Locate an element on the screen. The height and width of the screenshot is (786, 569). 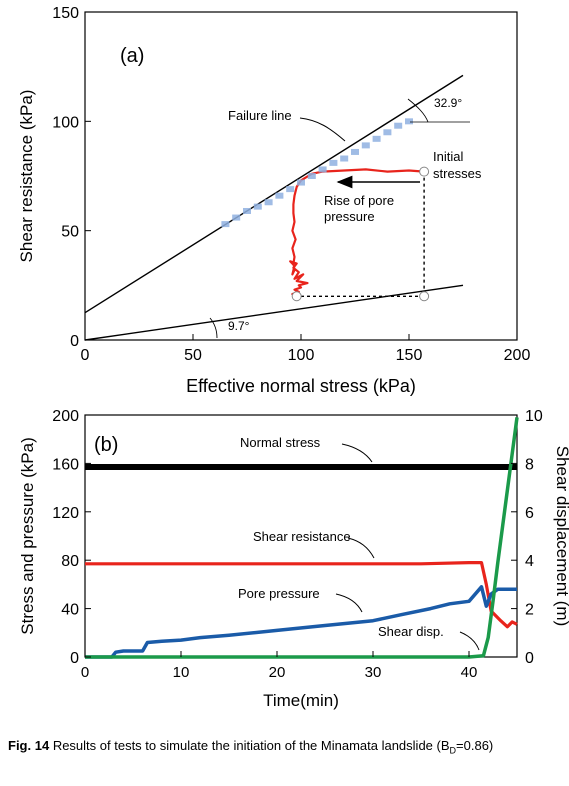
panel-b-y2label: Shear displacement (m) is located at coordinates (561, 536).